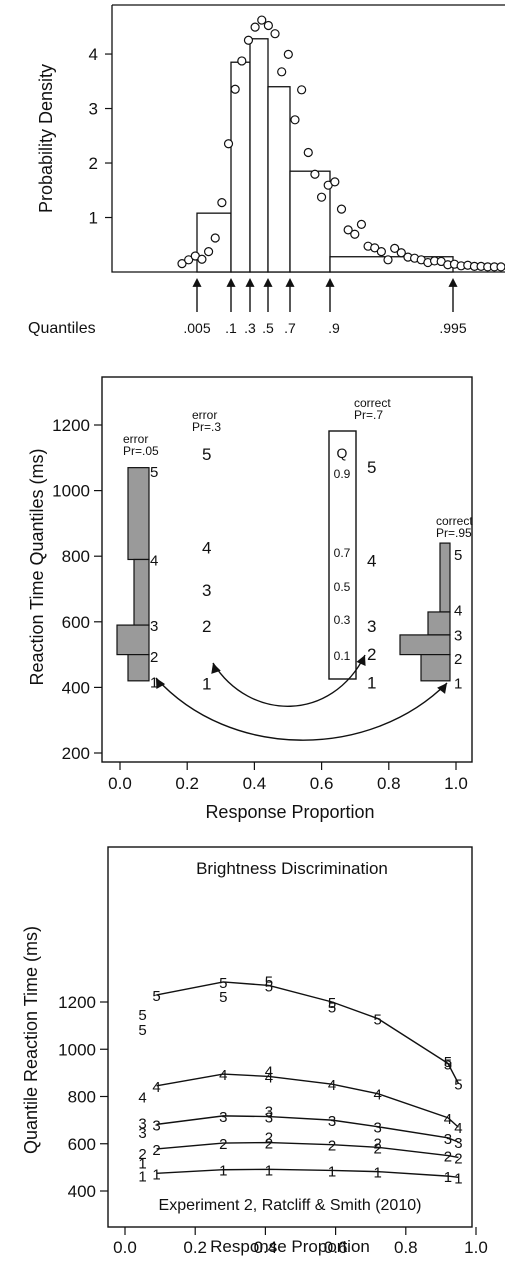 The height and width of the screenshot is (1264, 505). I want to click on y-tick-label: 800, so click(82, 1097).